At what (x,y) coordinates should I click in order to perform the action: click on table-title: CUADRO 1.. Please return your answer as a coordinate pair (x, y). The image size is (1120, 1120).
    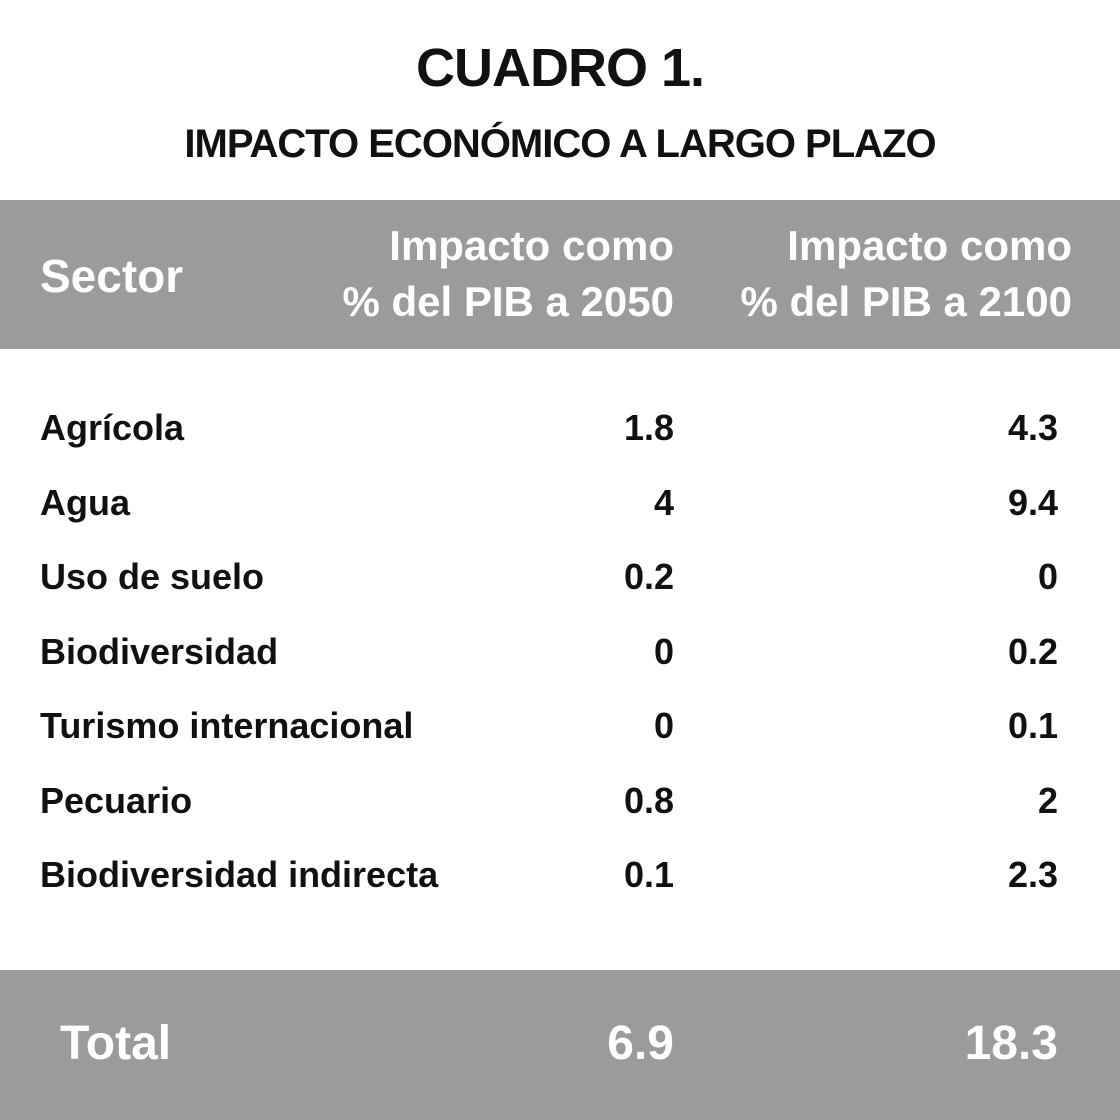
    Looking at the image, I should click on (560, 68).